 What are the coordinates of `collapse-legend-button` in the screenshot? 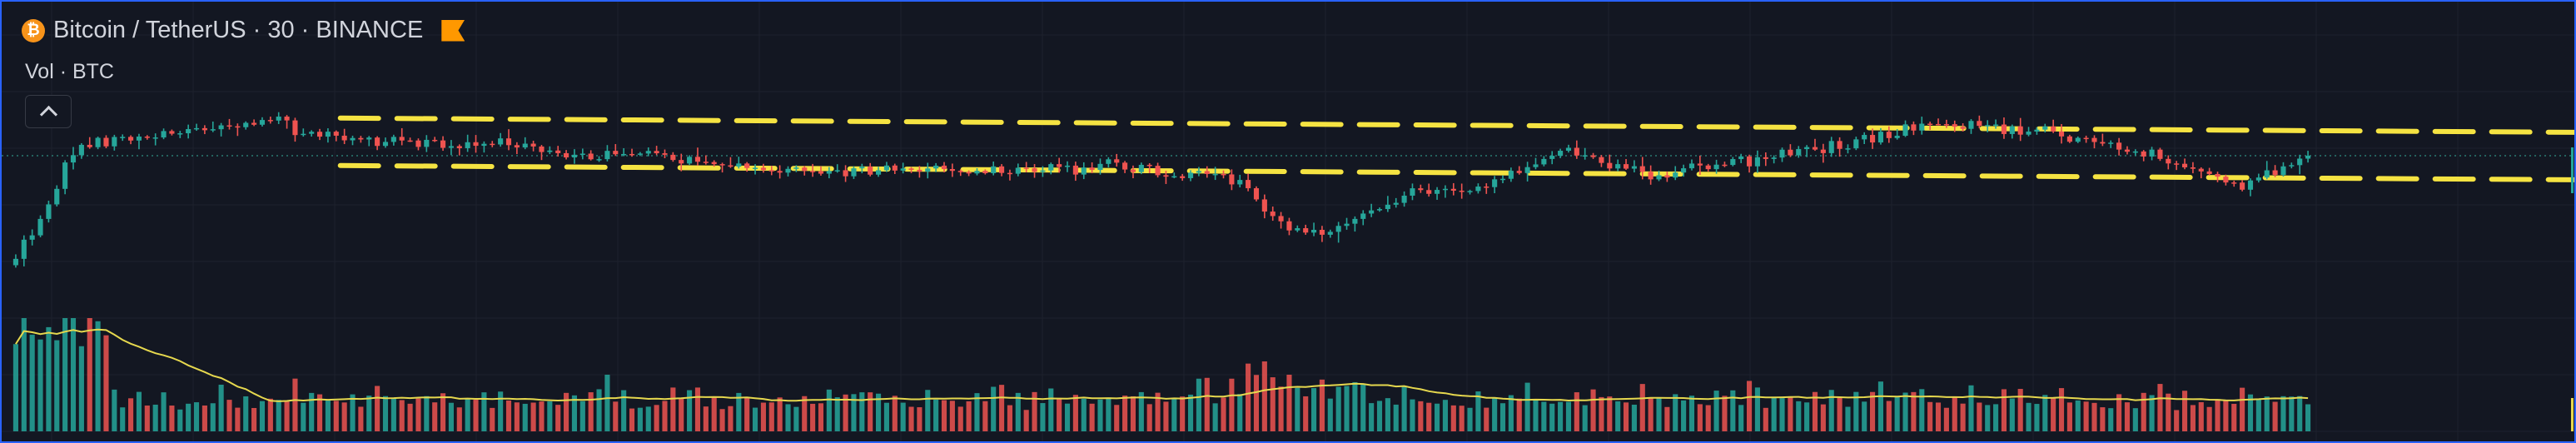 It's located at (48, 111).